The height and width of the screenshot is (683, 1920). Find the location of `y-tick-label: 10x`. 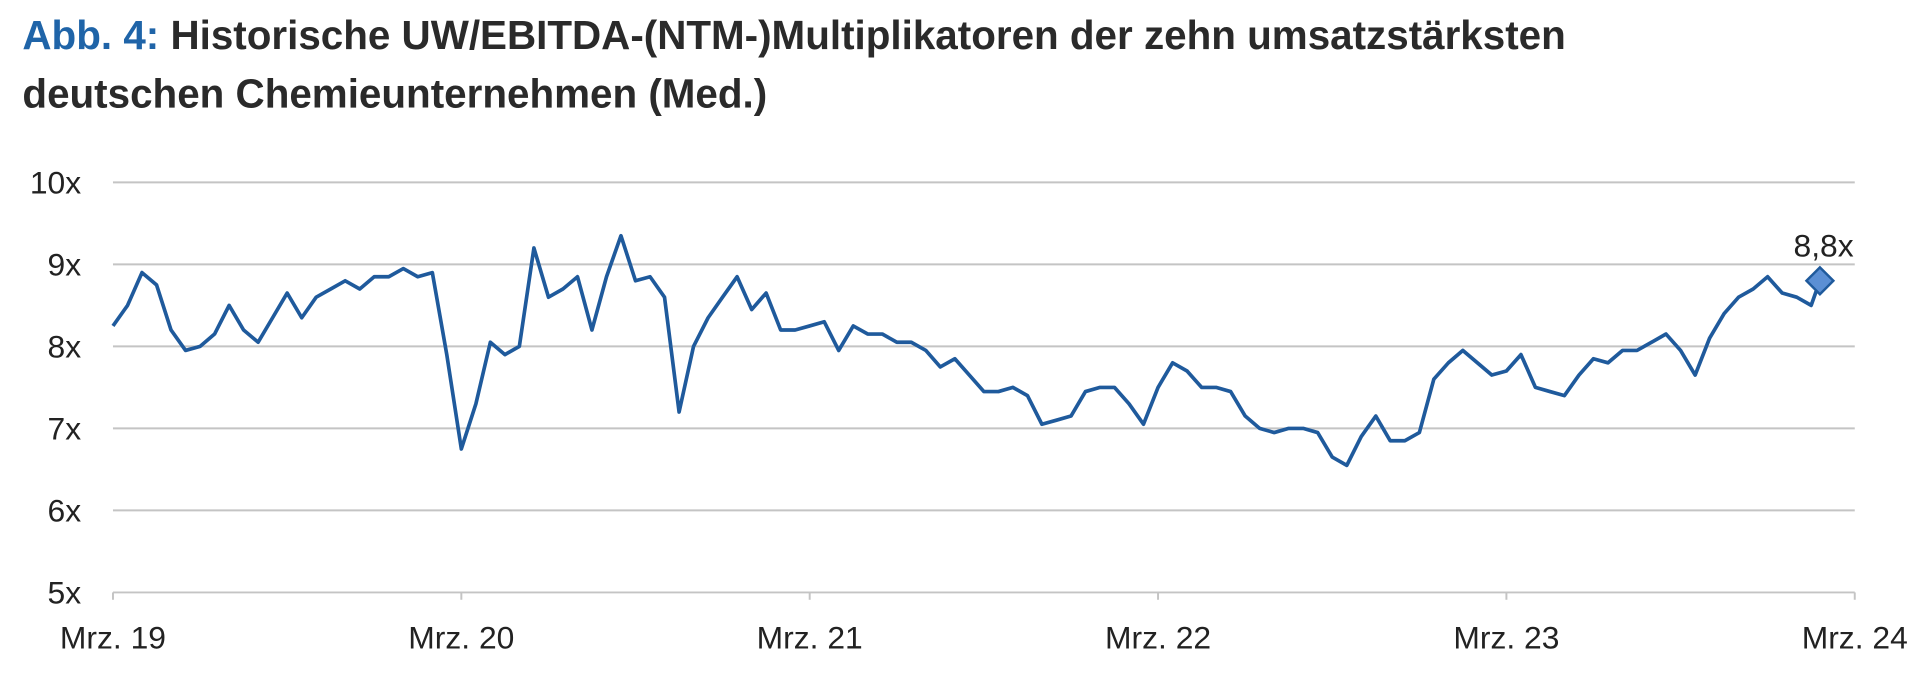

y-tick-label: 10x is located at coordinates (55, 182).